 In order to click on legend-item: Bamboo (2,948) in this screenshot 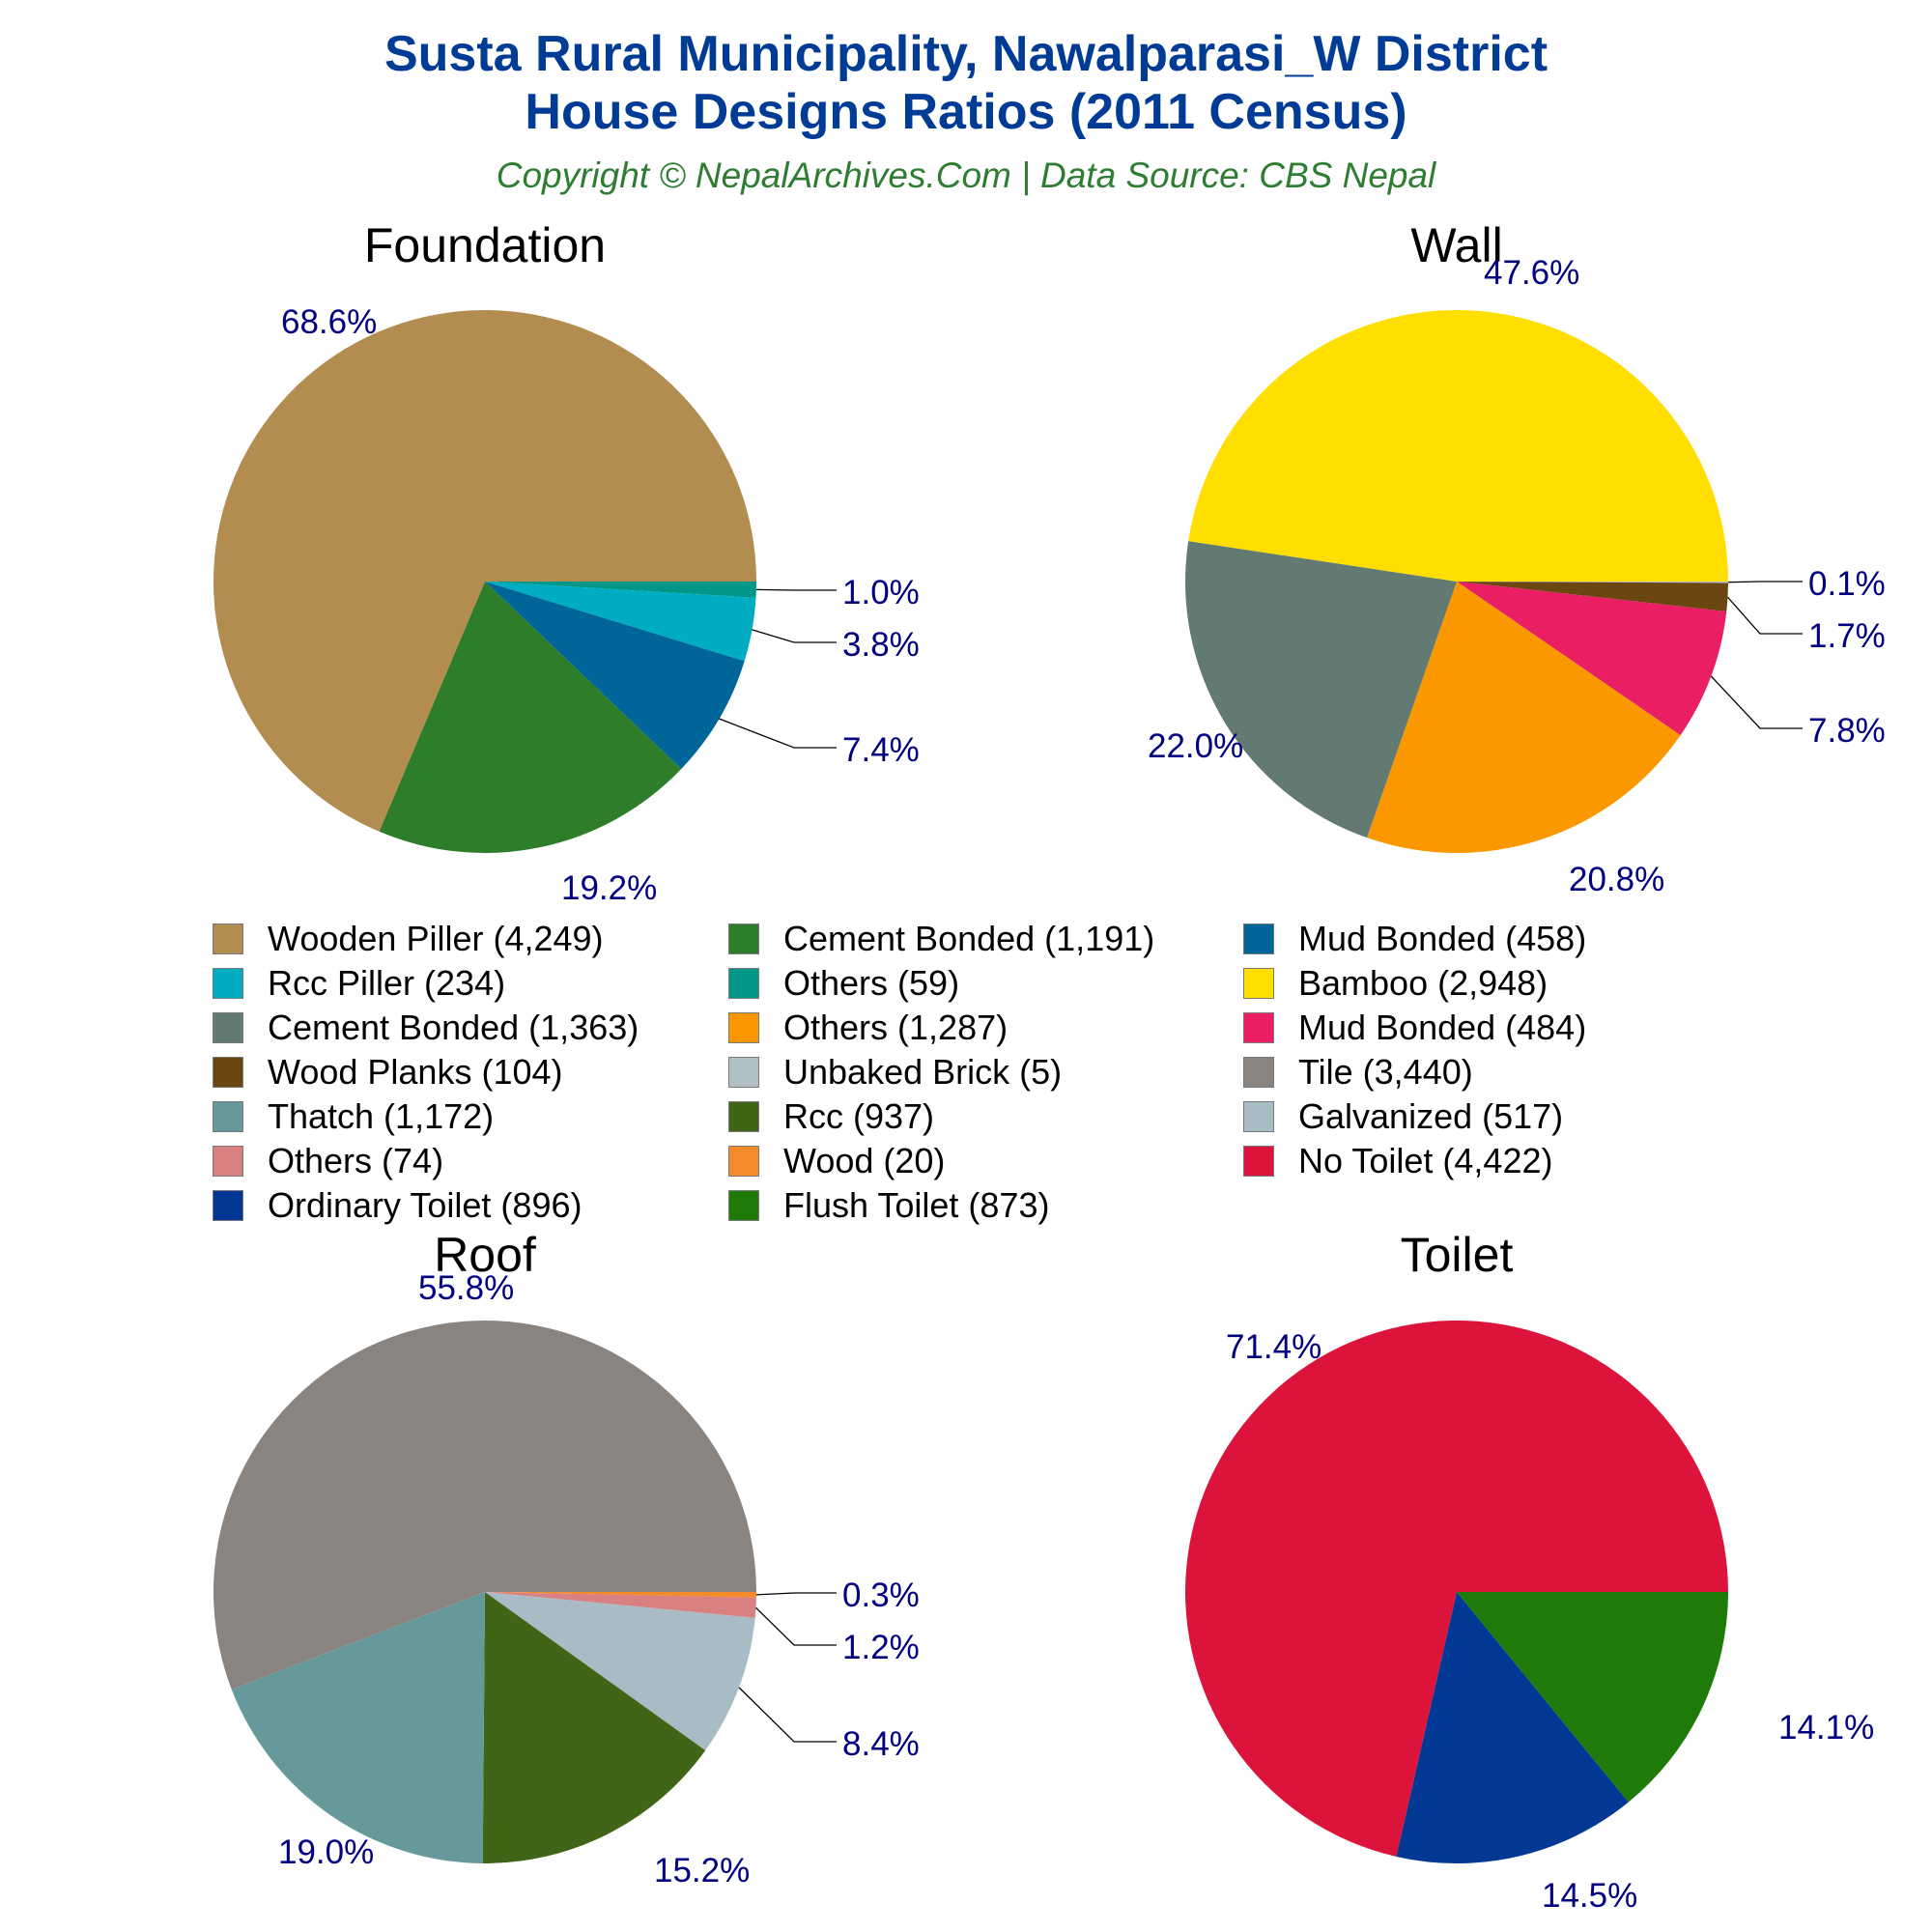, I will do `click(1395, 983)`.